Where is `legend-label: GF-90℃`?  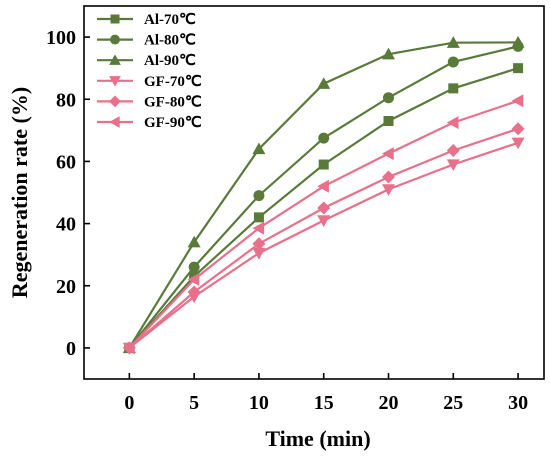 legend-label: GF-90℃ is located at coordinates (173, 123).